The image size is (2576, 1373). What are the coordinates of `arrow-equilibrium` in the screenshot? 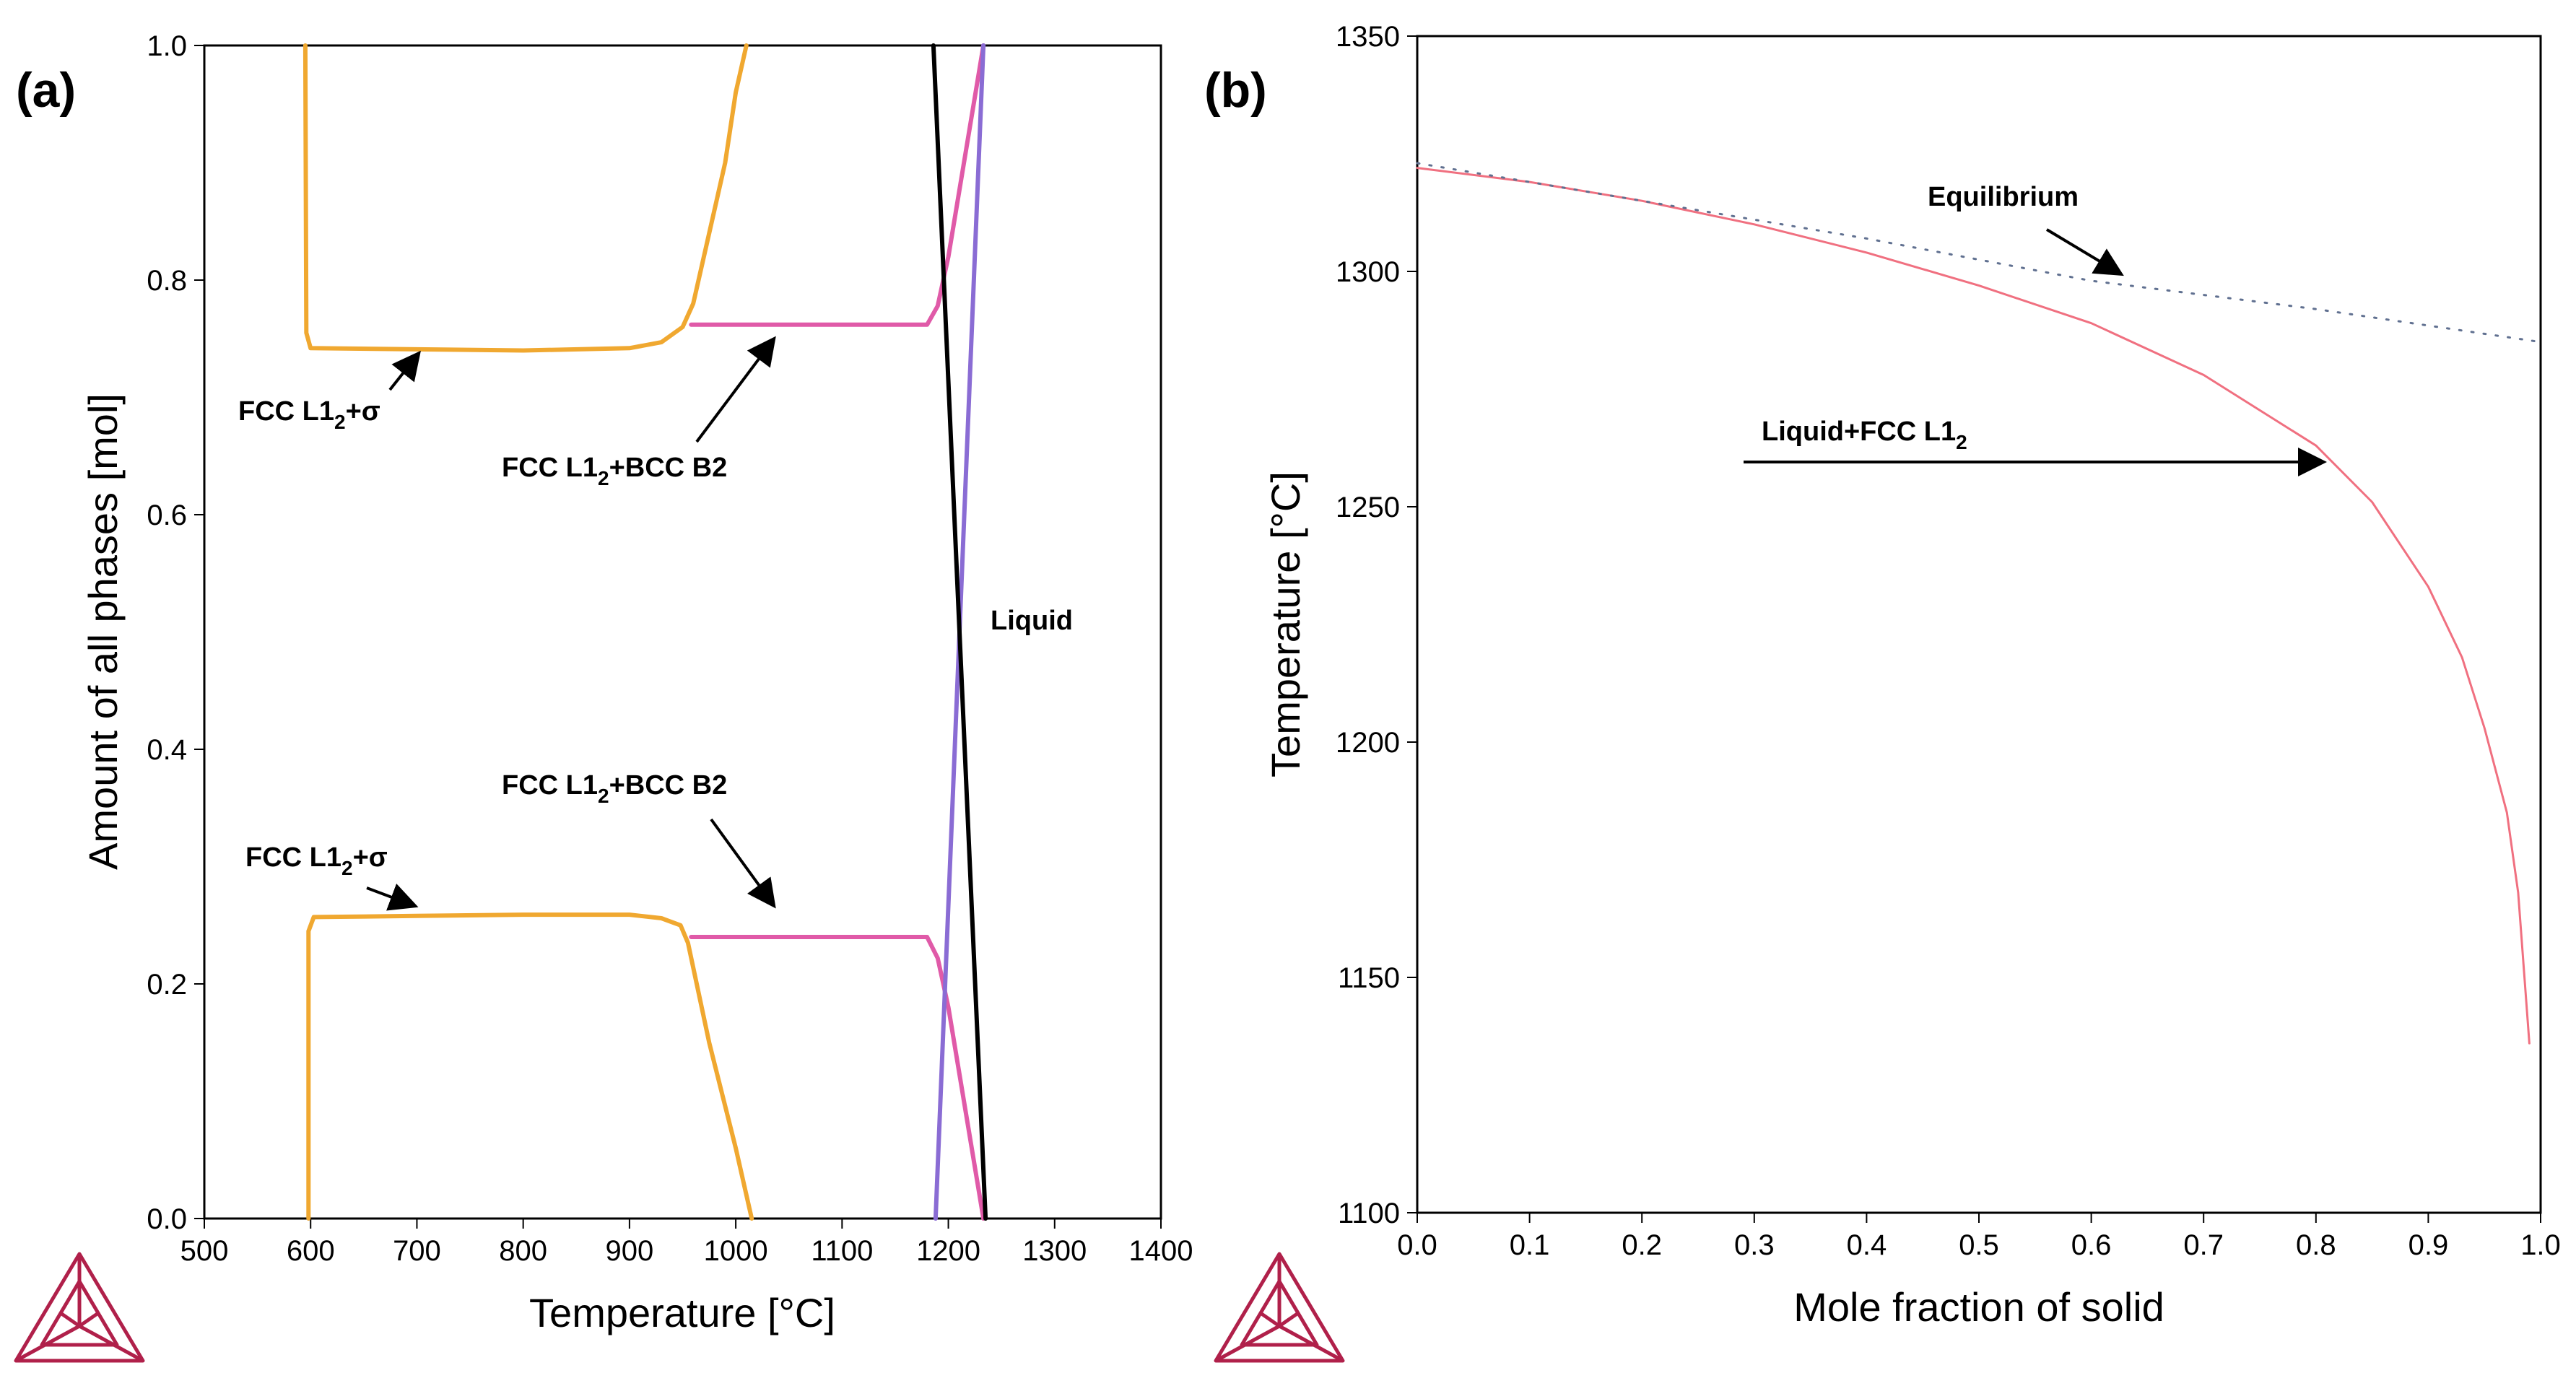 It's located at (2084, 252).